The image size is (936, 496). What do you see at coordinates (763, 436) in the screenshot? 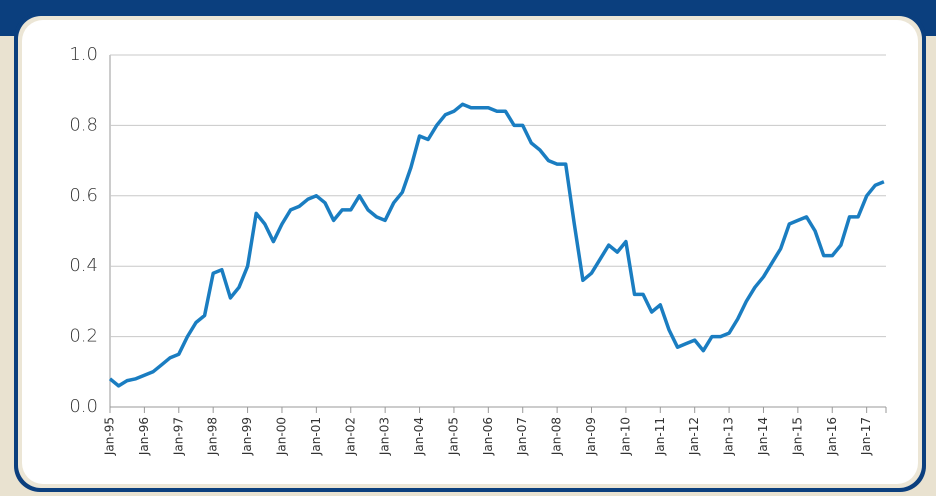
I see `x-tick-label: Jan-14` at bounding box center [763, 436].